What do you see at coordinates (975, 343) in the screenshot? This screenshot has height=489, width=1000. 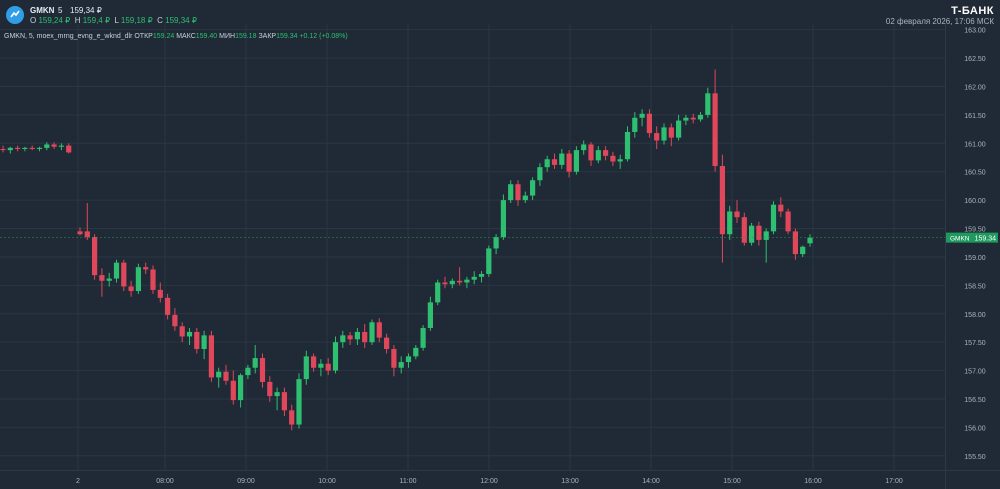 I see `y-tick-label: 157.50` at bounding box center [975, 343].